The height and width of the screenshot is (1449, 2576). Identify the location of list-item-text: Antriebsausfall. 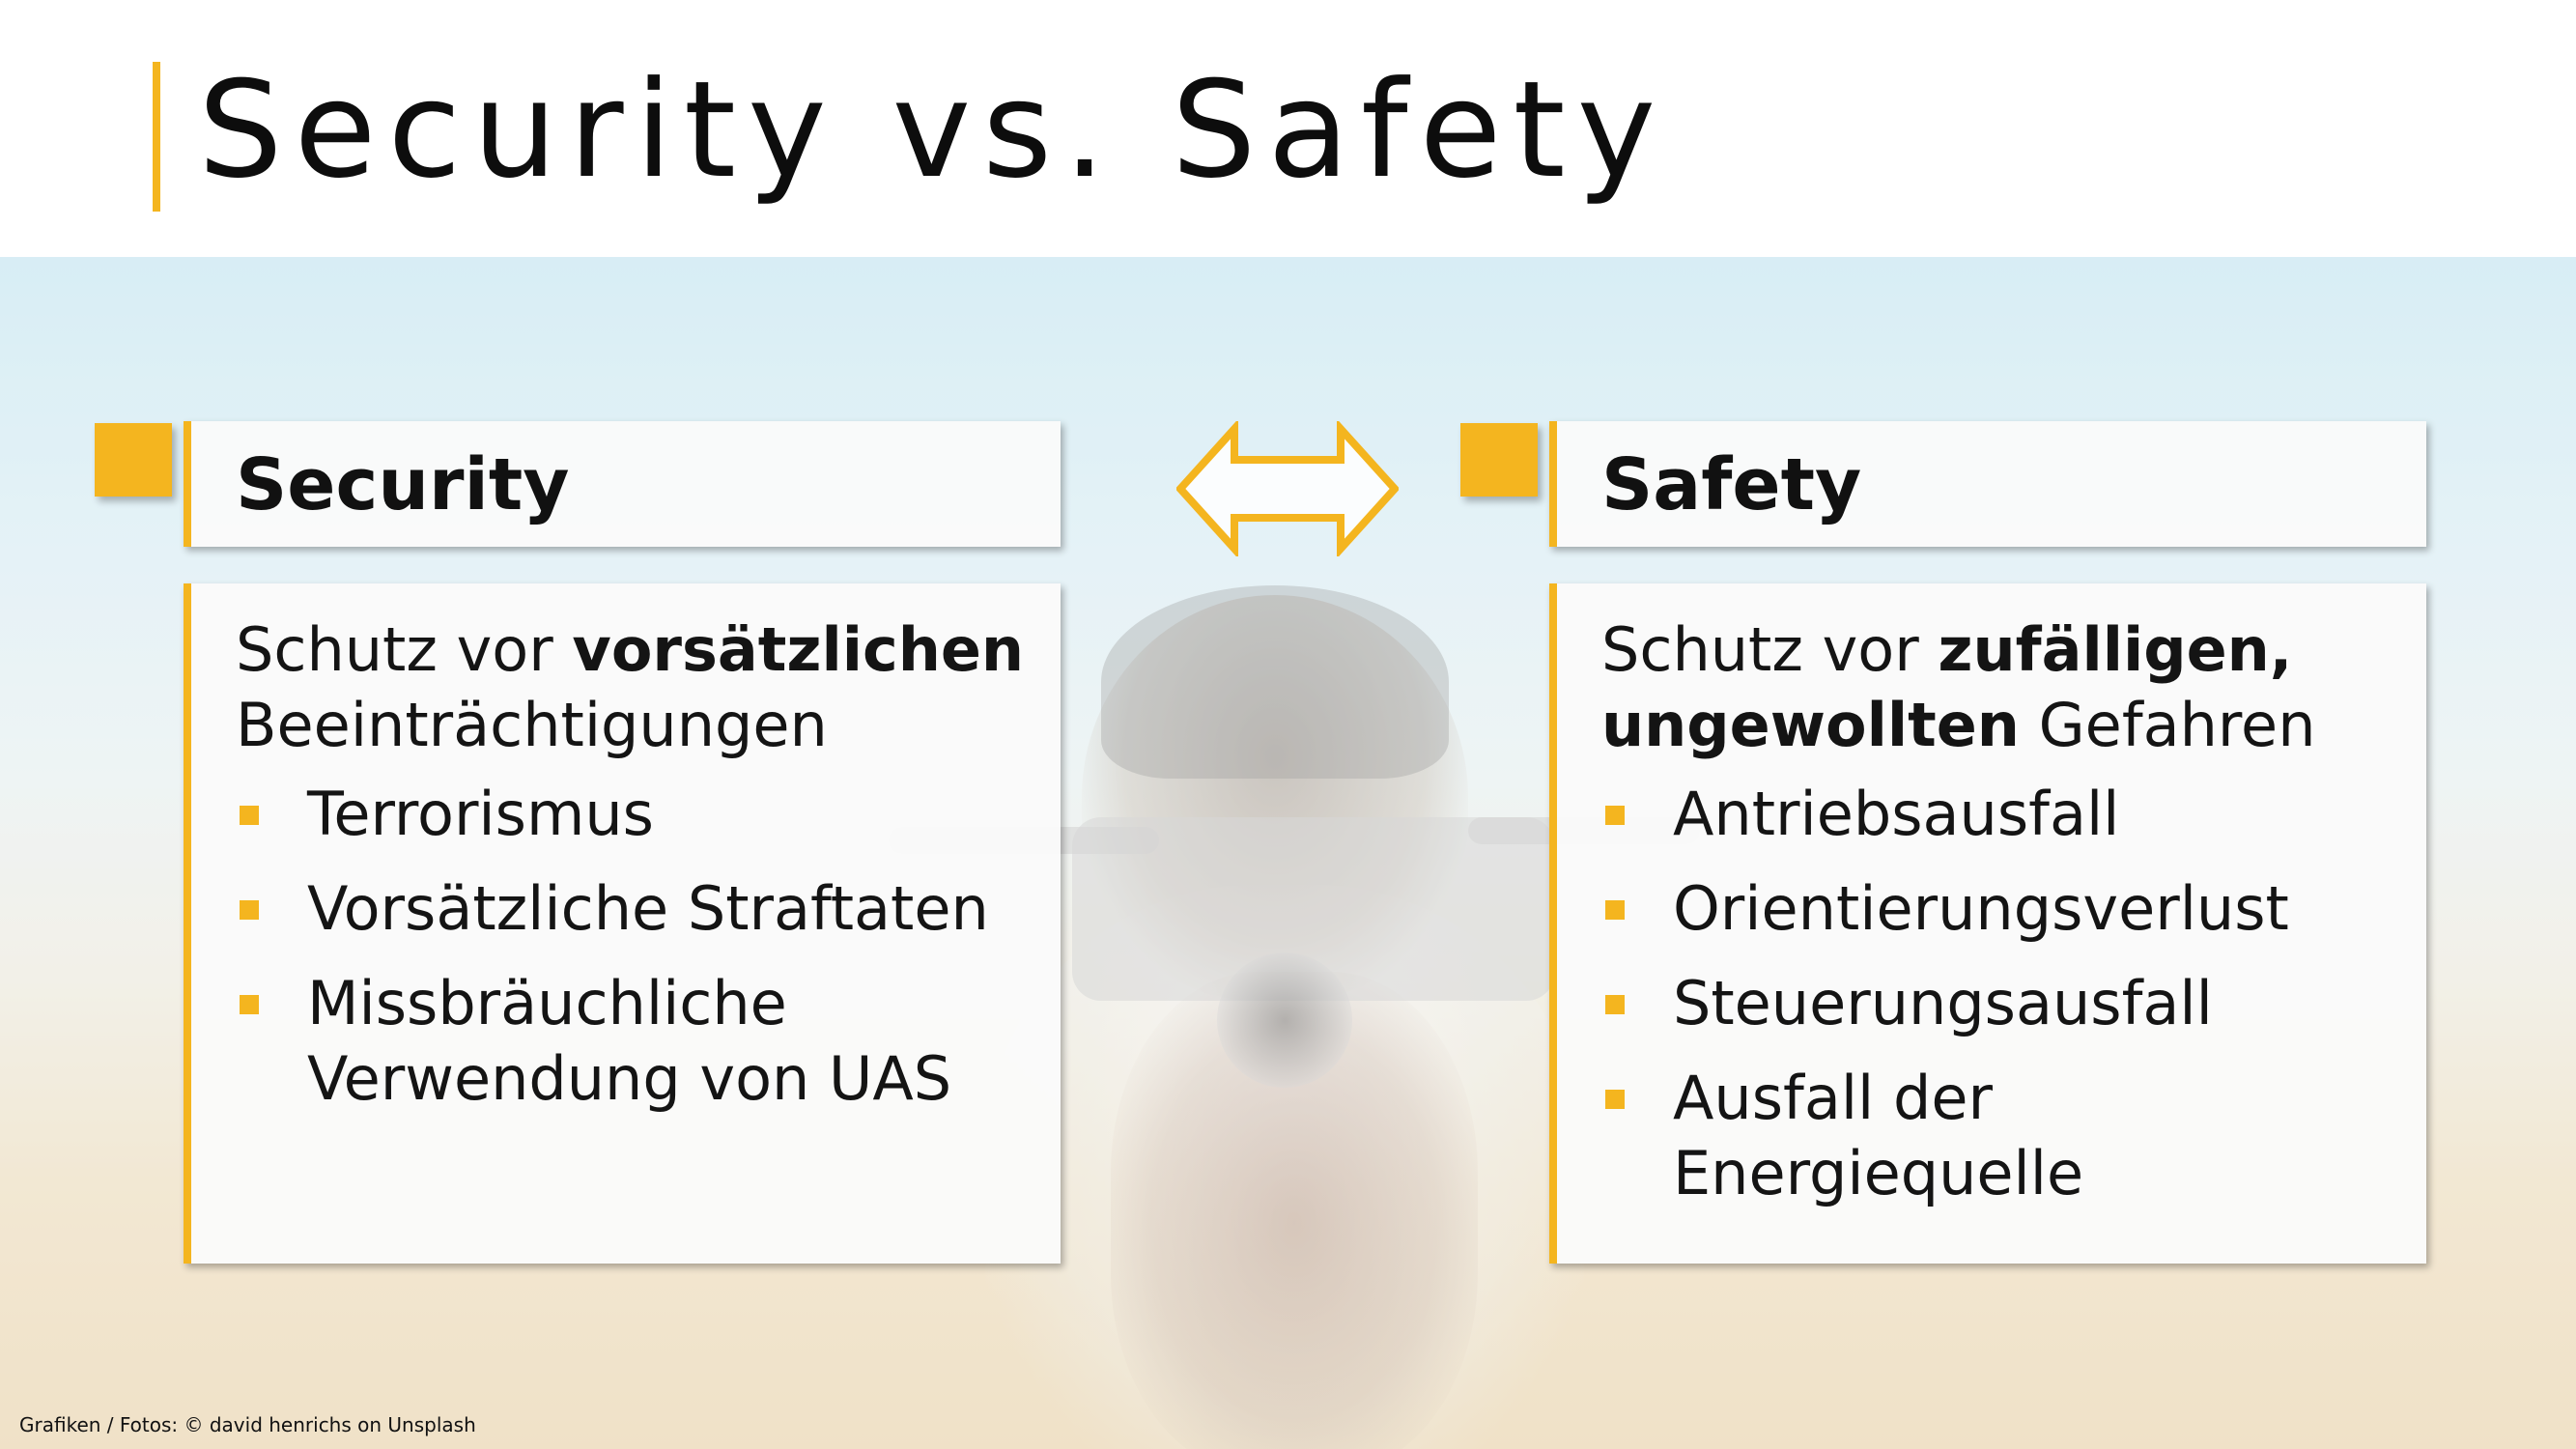
(1896, 814).